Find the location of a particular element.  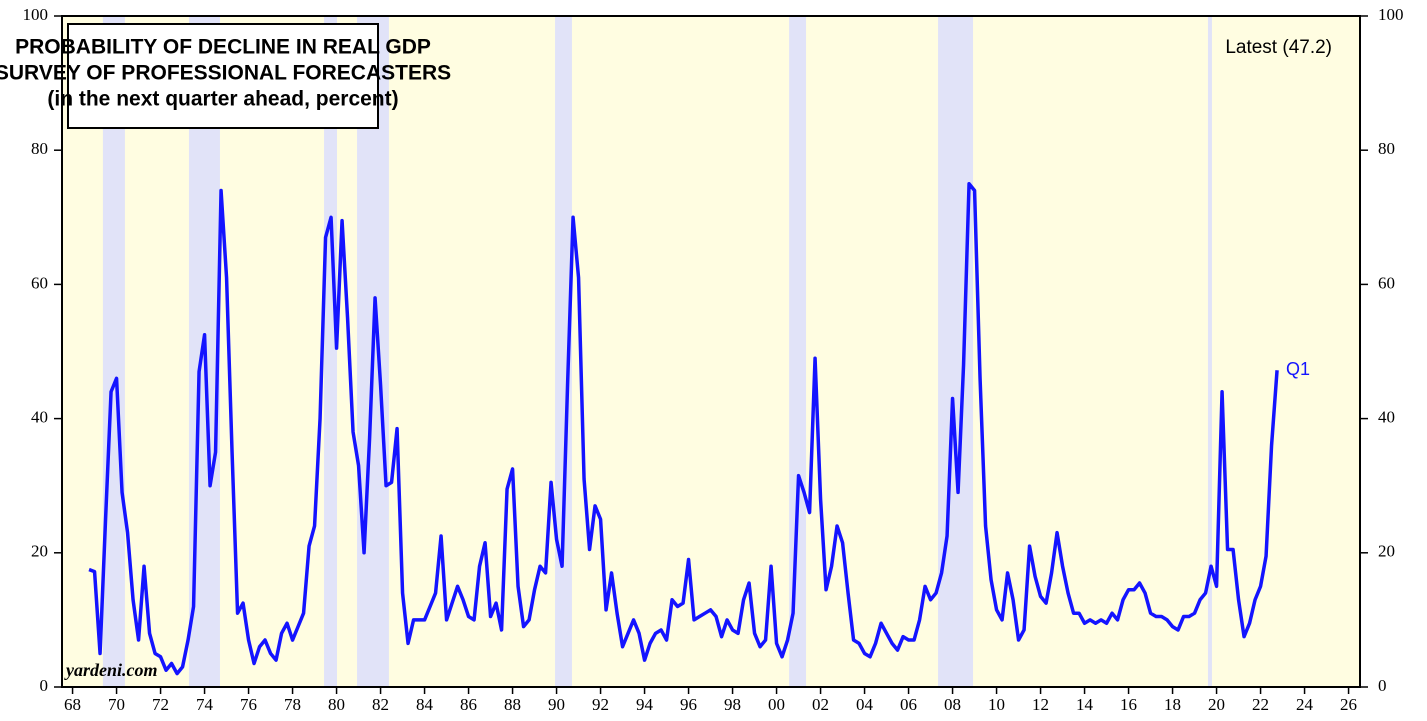

x-tick-label: 88 is located at coordinates (512, 704).